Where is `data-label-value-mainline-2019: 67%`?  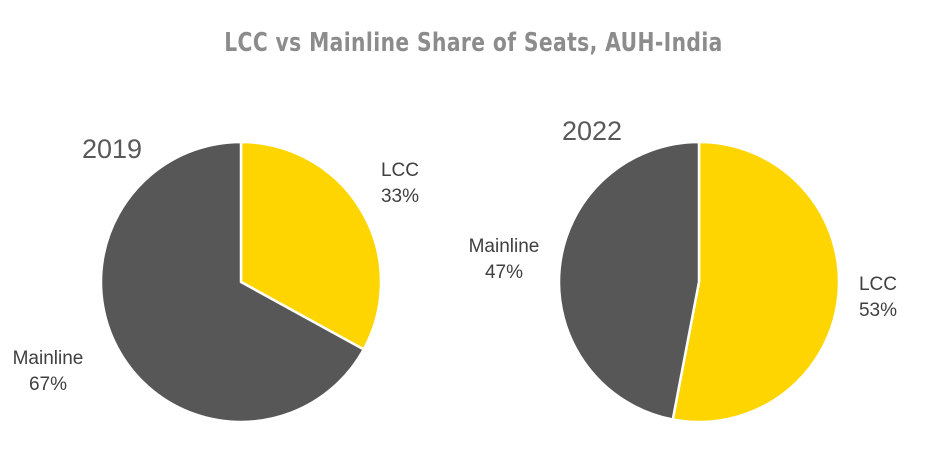
data-label-value-mainline-2019: 67% is located at coordinates (48, 384).